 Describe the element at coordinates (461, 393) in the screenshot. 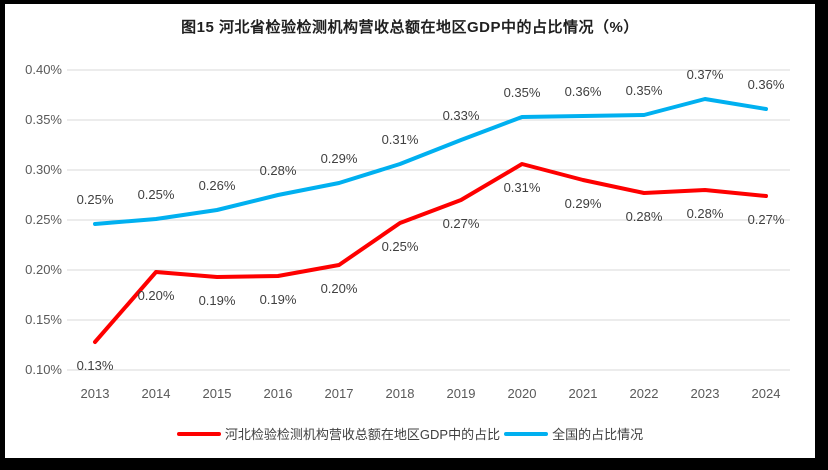

I see `x-tick-label: 2019` at that location.